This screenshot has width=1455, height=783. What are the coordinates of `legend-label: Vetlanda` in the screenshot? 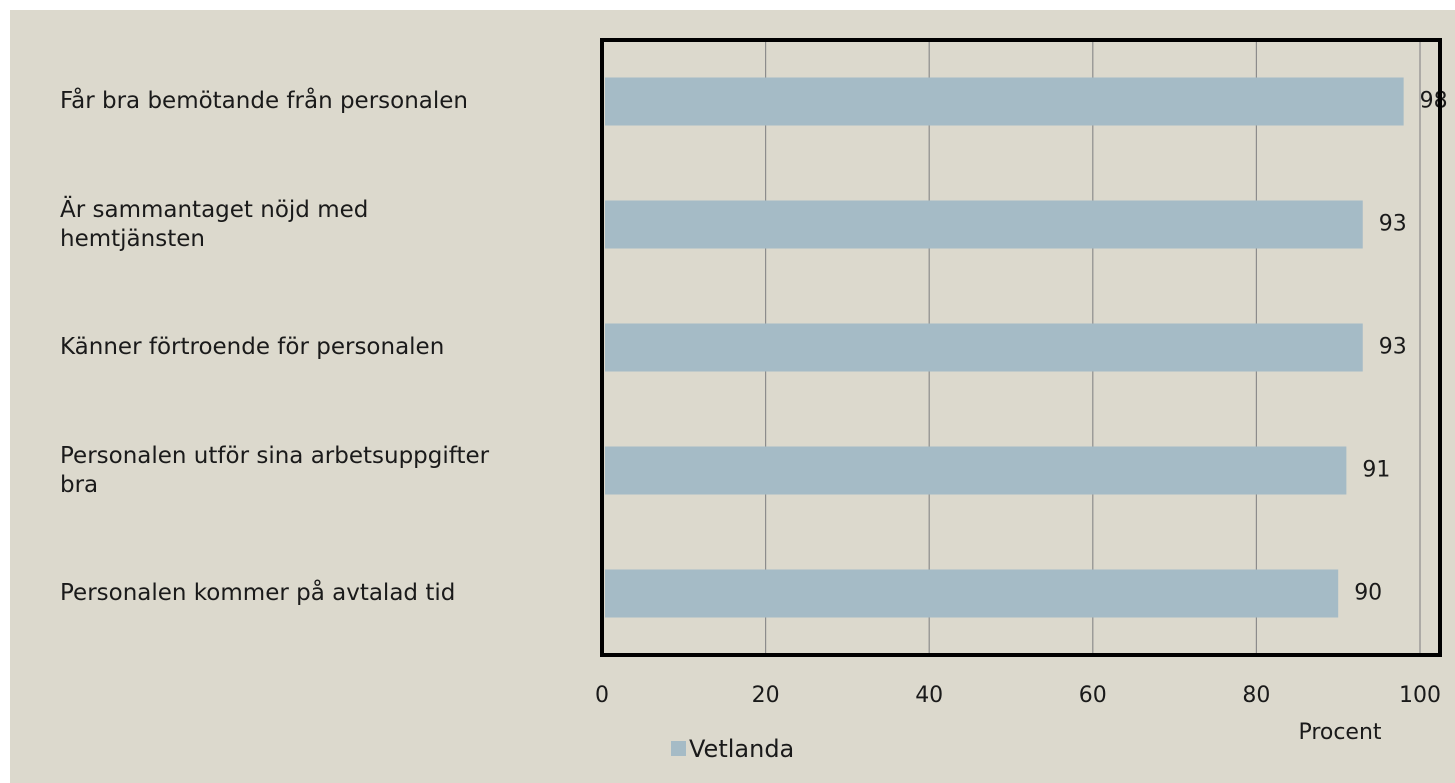 It's located at (741, 749).